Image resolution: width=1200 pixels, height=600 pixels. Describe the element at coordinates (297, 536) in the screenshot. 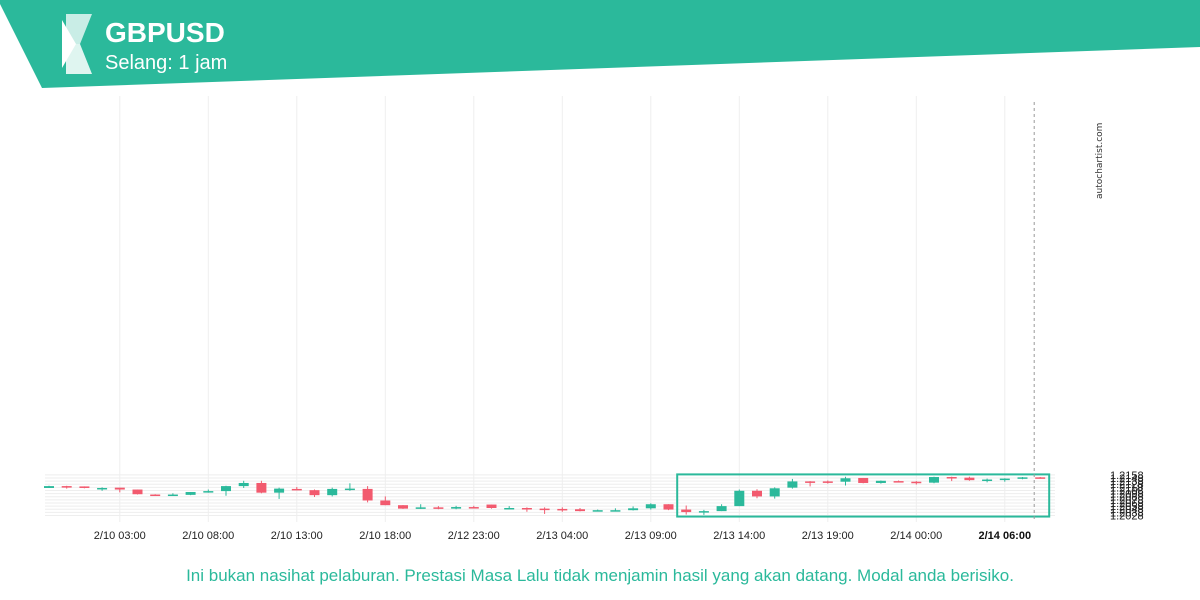

I see `x-tick-label: 2/10 13:00` at that location.